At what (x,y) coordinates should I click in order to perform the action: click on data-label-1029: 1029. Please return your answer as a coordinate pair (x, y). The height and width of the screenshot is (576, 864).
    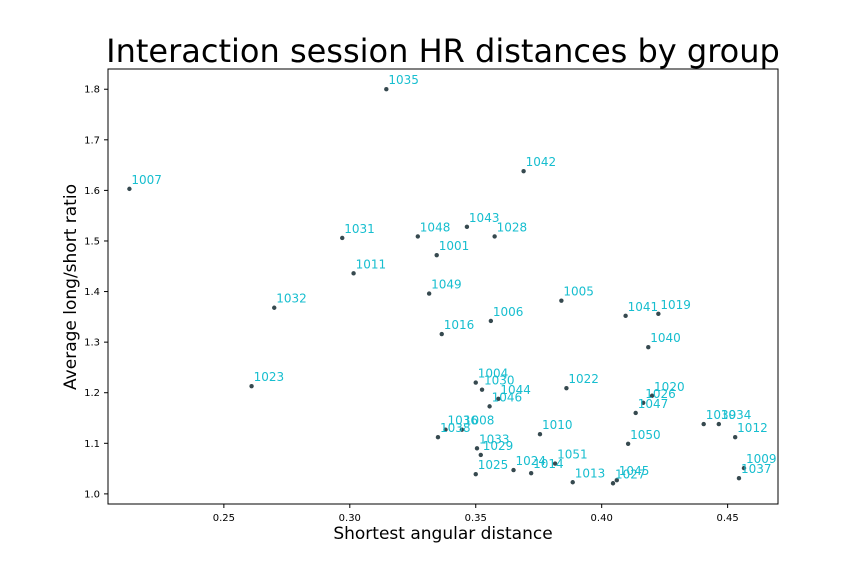
    Looking at the image, I should click on (498, 446).